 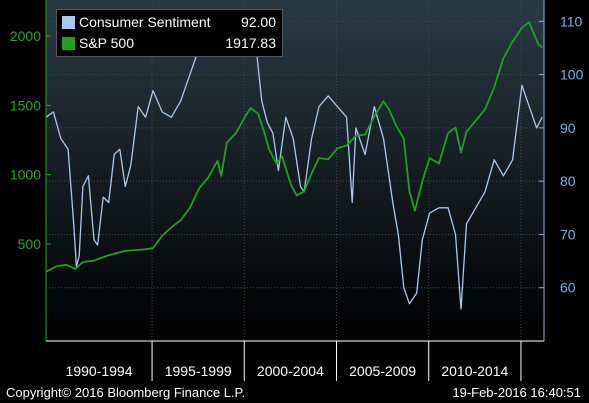 I want to click on right-tick-label: 90, so click(x=568, y=128).